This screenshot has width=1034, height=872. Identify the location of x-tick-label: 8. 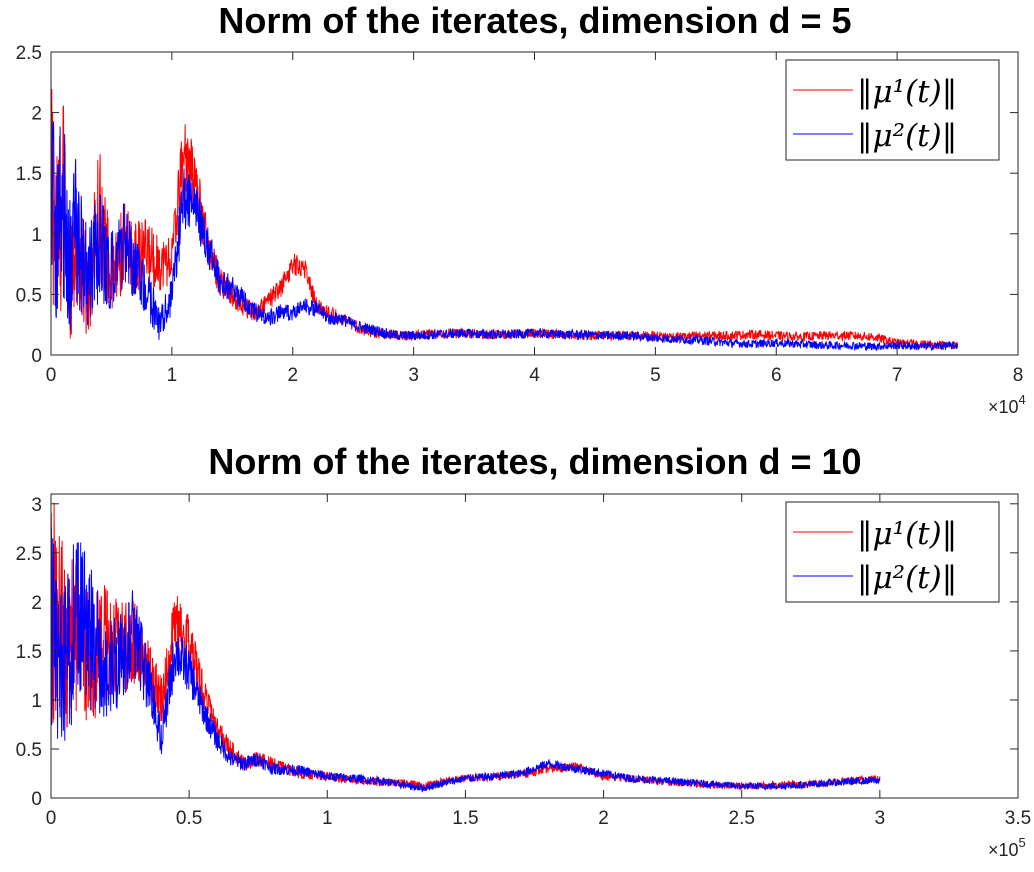
(1018, 375).